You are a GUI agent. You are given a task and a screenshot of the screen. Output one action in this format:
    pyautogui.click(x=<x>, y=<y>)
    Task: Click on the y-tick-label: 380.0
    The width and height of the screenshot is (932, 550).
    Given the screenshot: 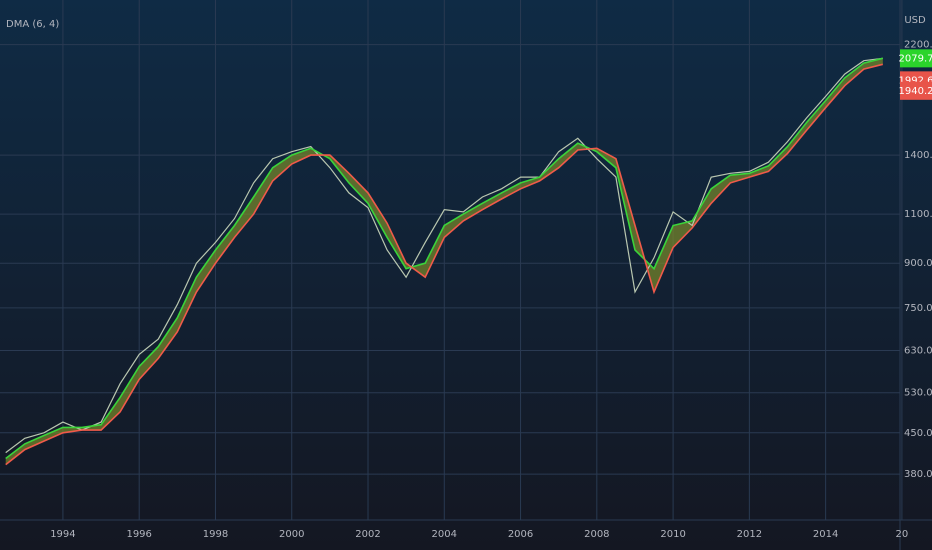 What is the action you would take?
    pyautogui.click(x=918, y=474)
    